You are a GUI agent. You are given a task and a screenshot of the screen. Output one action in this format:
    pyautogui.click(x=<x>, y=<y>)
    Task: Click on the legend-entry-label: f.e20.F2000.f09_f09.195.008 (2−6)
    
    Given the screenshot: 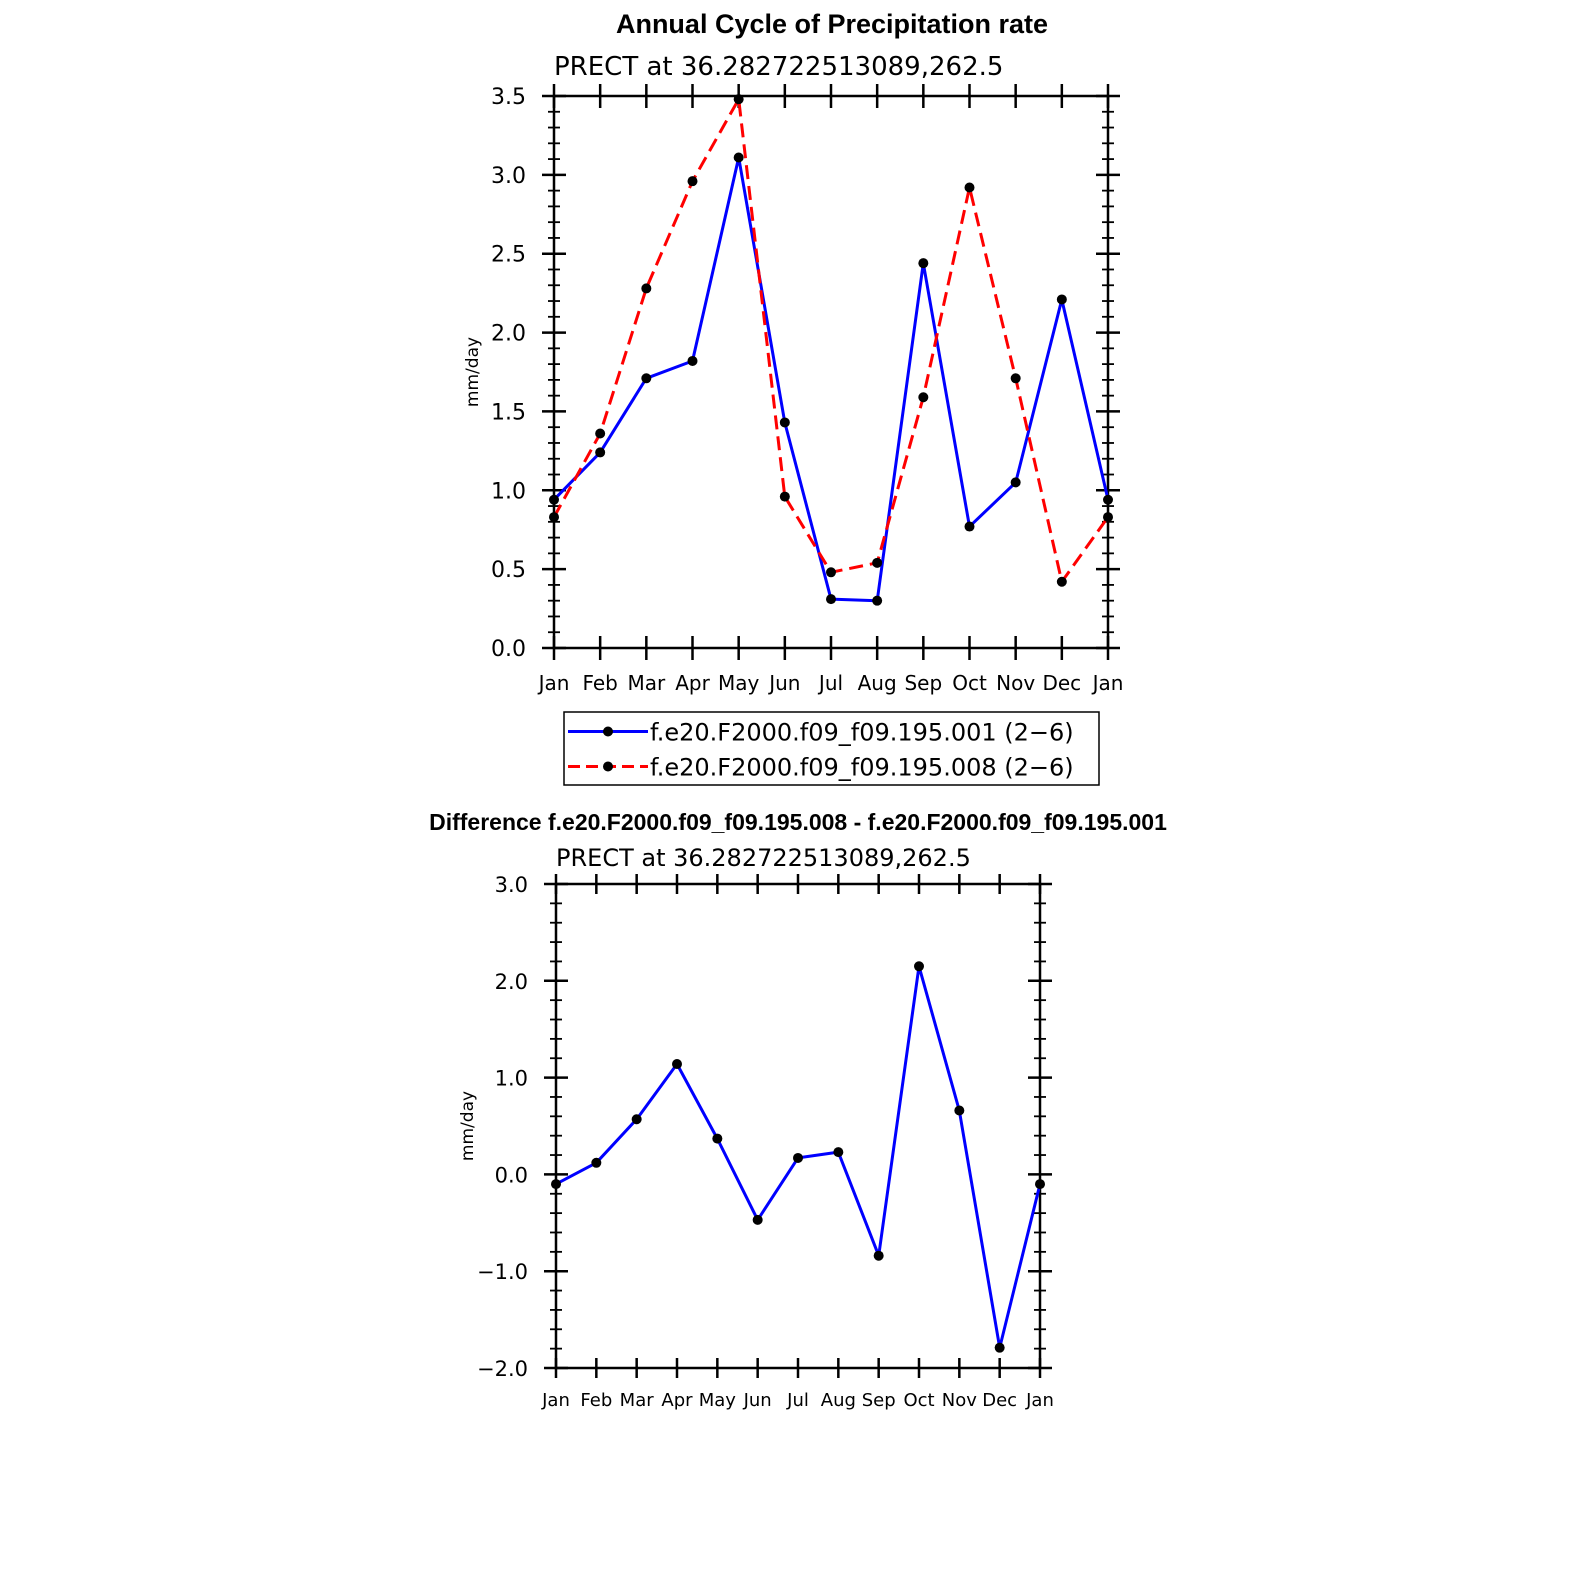 What is the action you would take?
    pyautogui.click(x=862, y=768)
    